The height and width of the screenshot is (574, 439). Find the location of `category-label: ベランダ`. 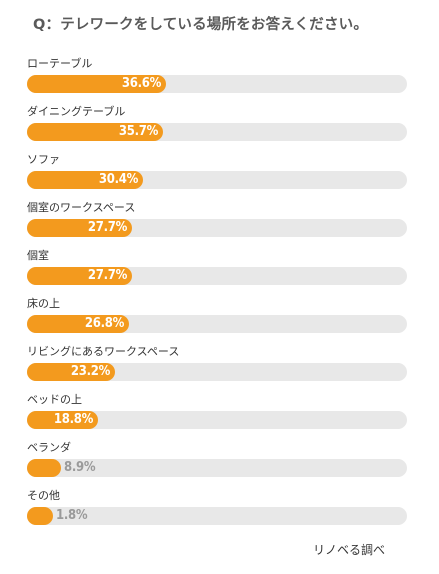

category-label: ベランダ is located at coordinates (49, 447).